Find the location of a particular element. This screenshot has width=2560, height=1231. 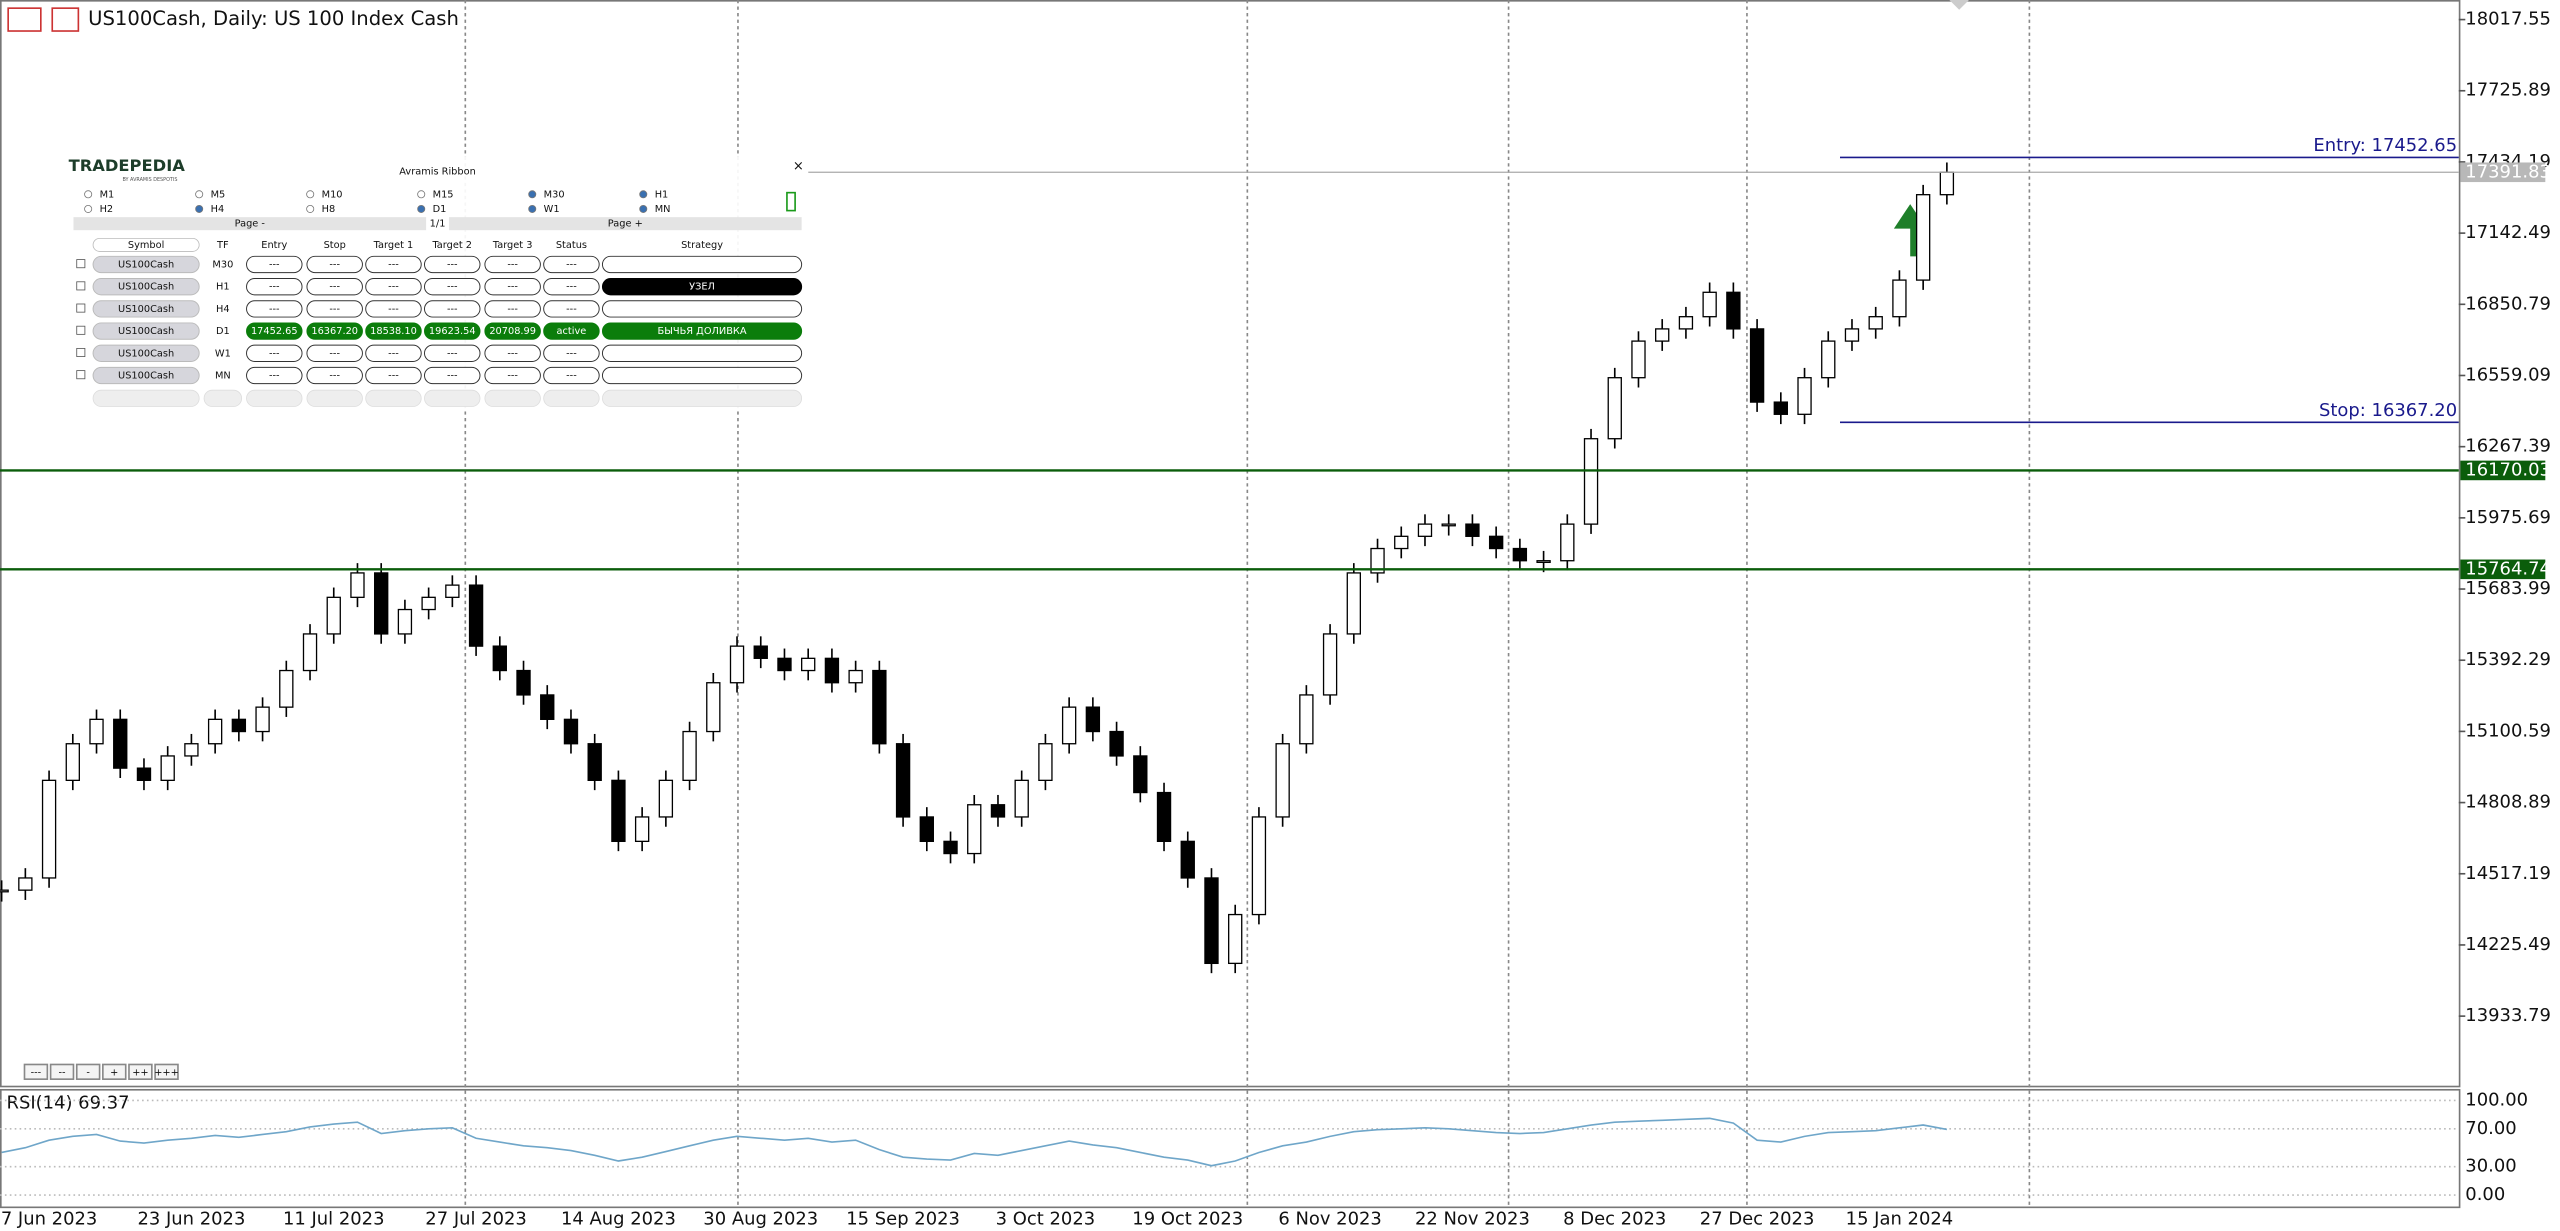

toolbar-icons is located at coordinates (43, 19).